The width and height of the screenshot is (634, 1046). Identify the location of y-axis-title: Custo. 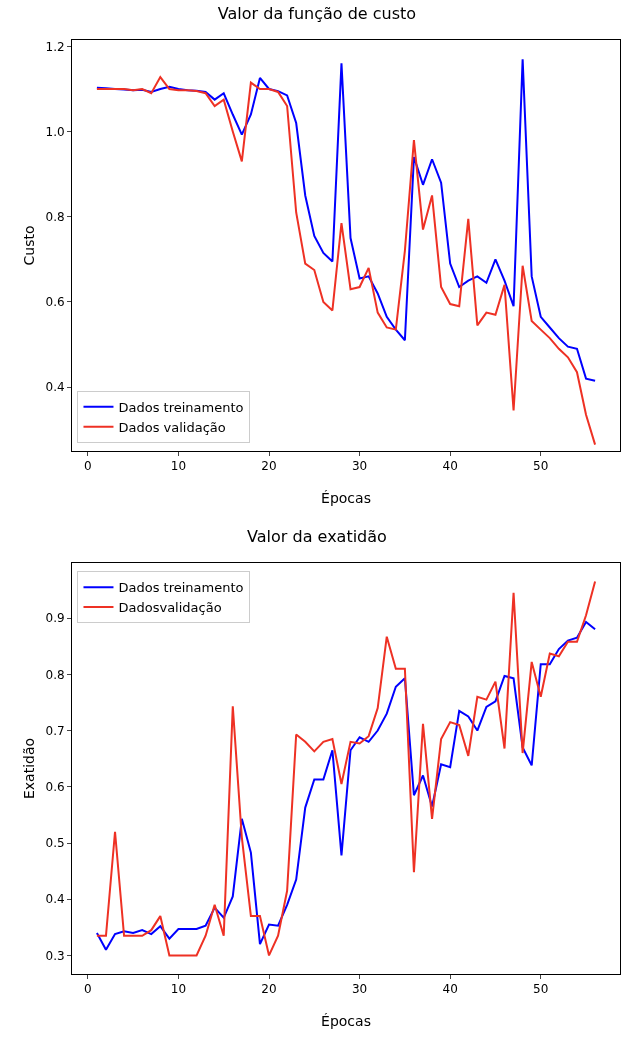
(29, 245).